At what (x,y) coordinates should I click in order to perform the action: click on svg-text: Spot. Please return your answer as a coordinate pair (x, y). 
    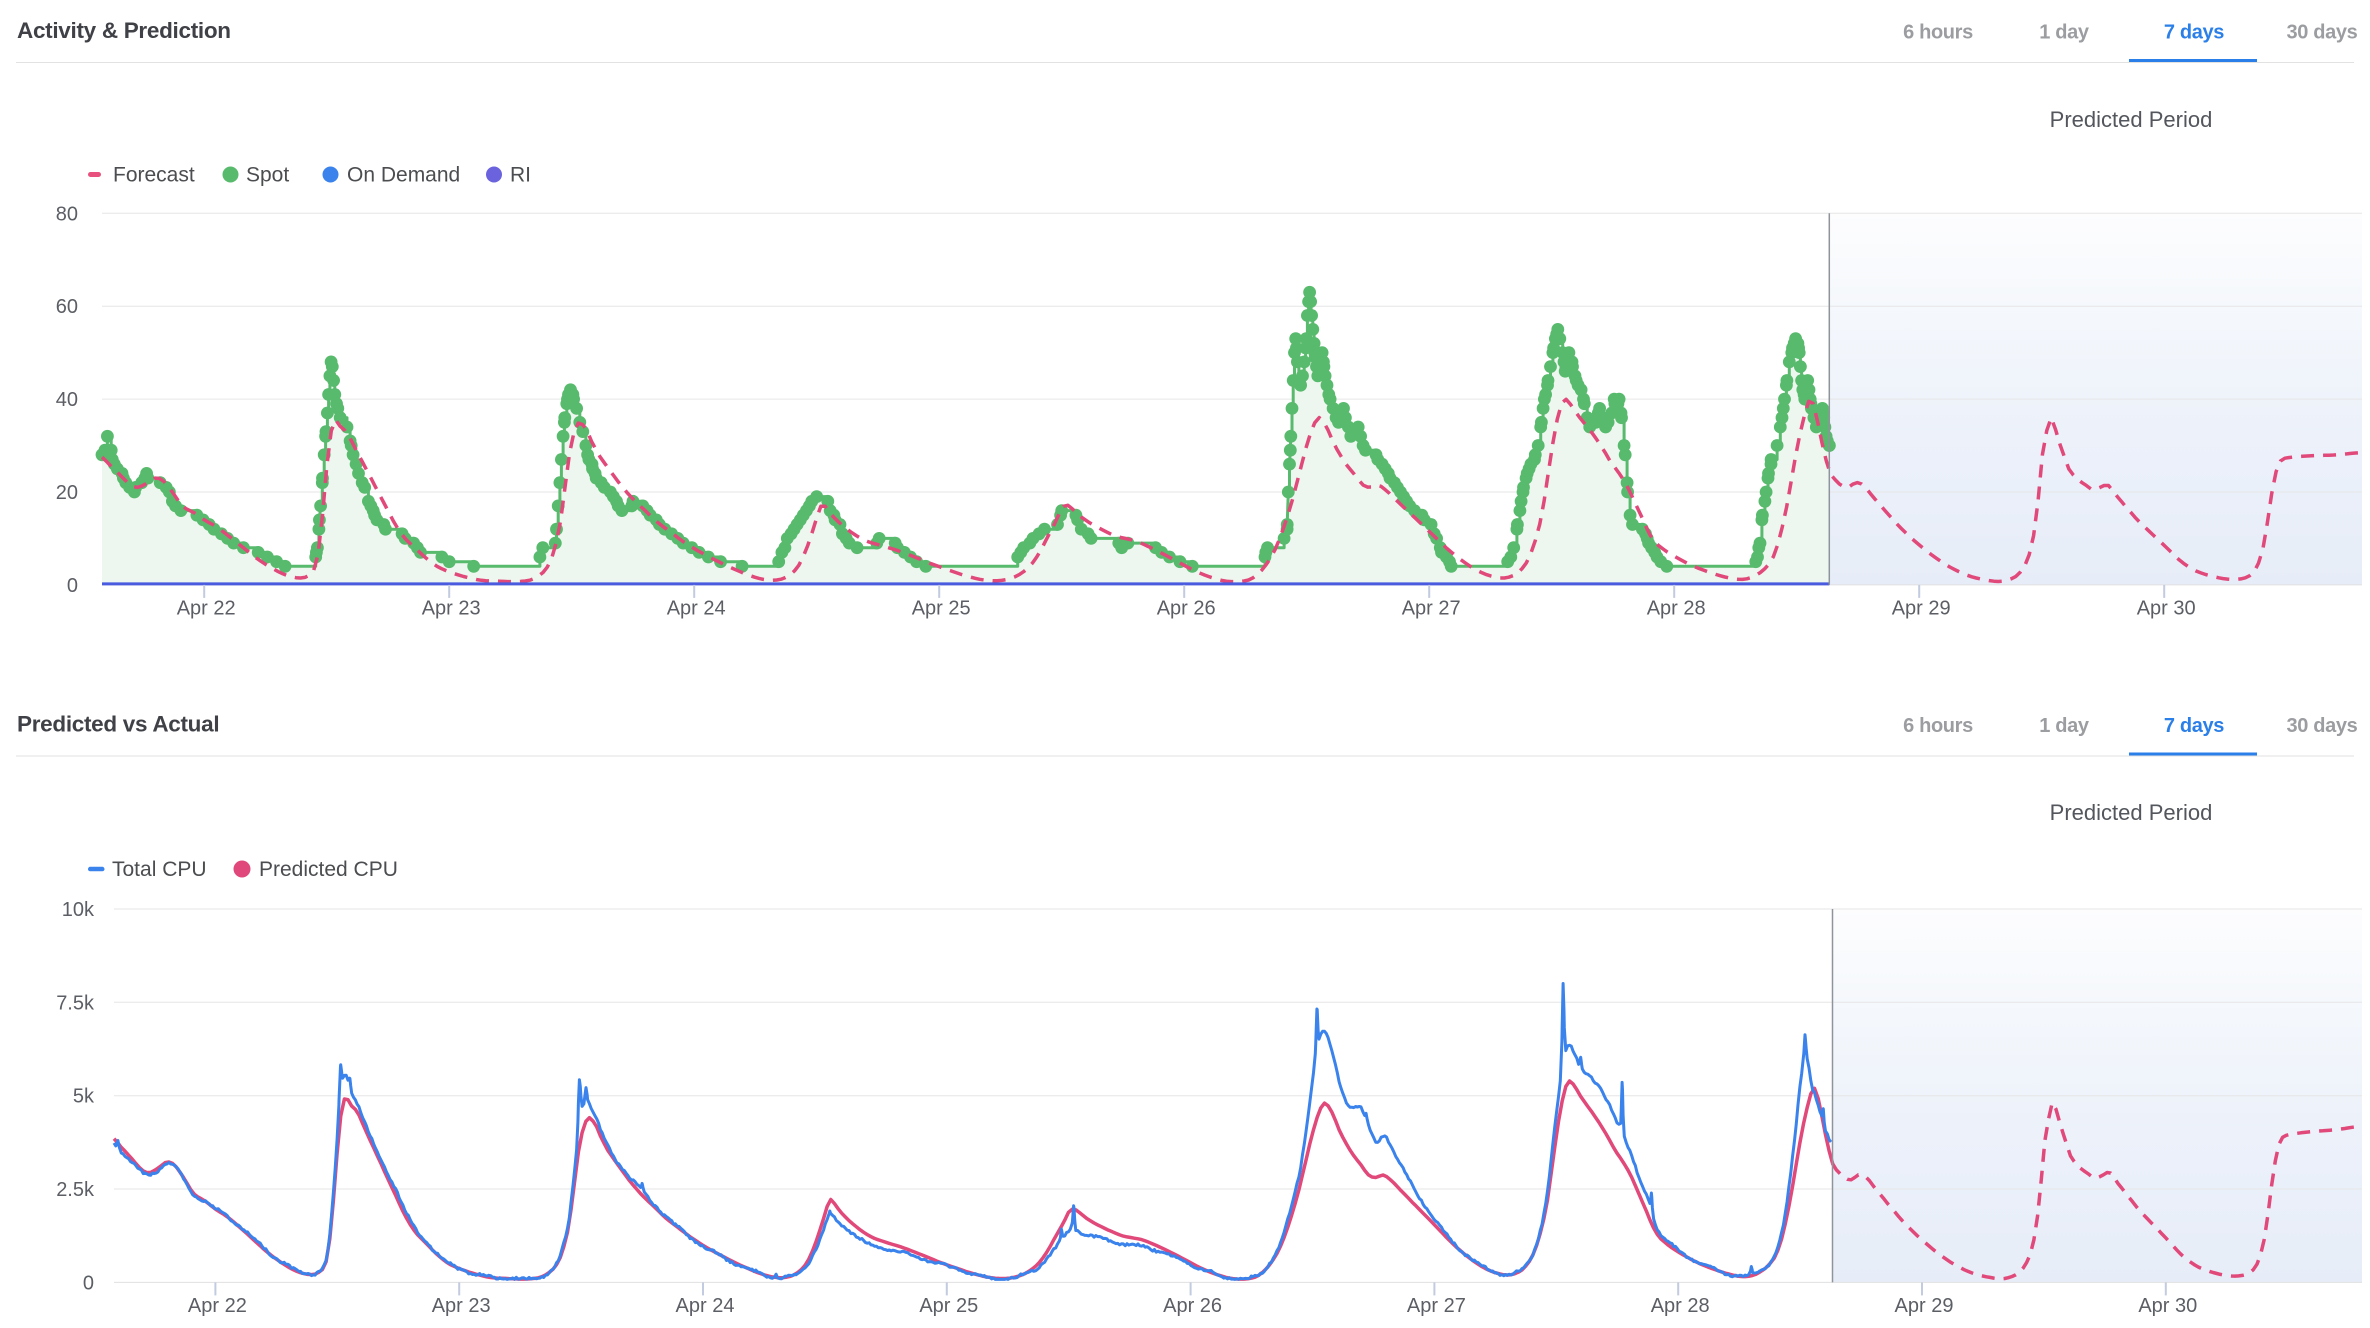
    Looking at the image, I should click on (267, 175).